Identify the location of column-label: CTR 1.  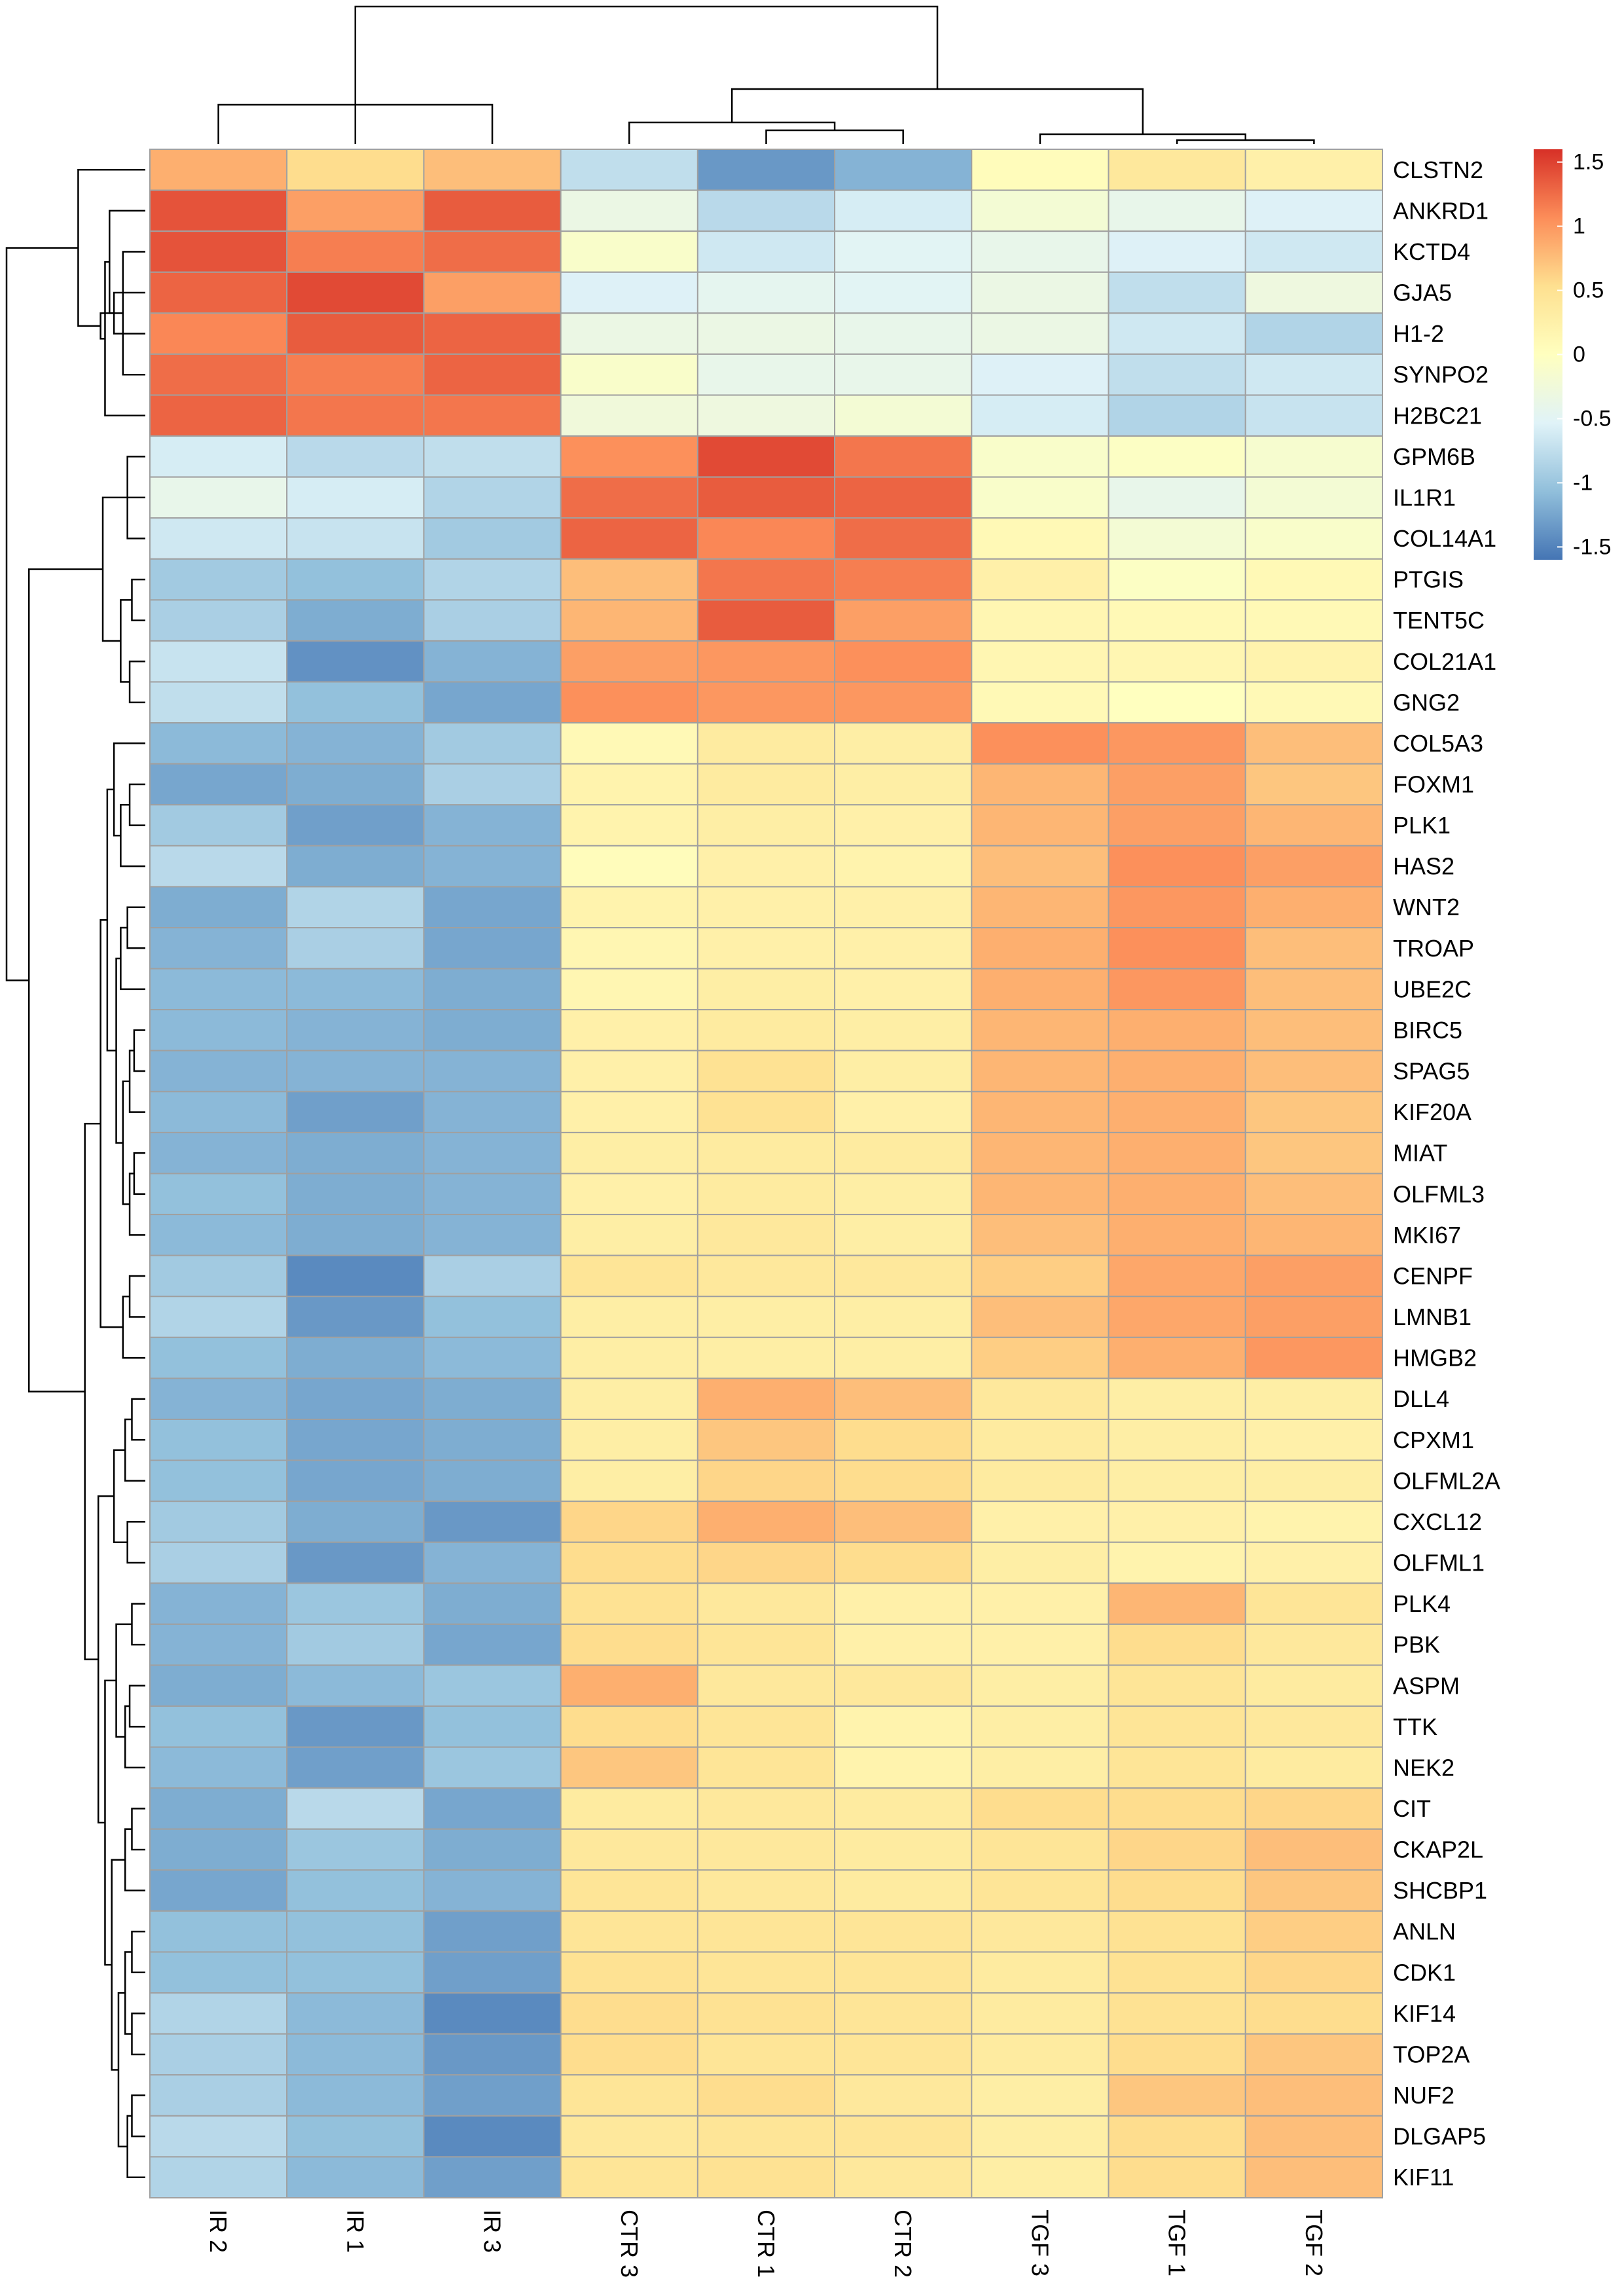
(766, 2244).